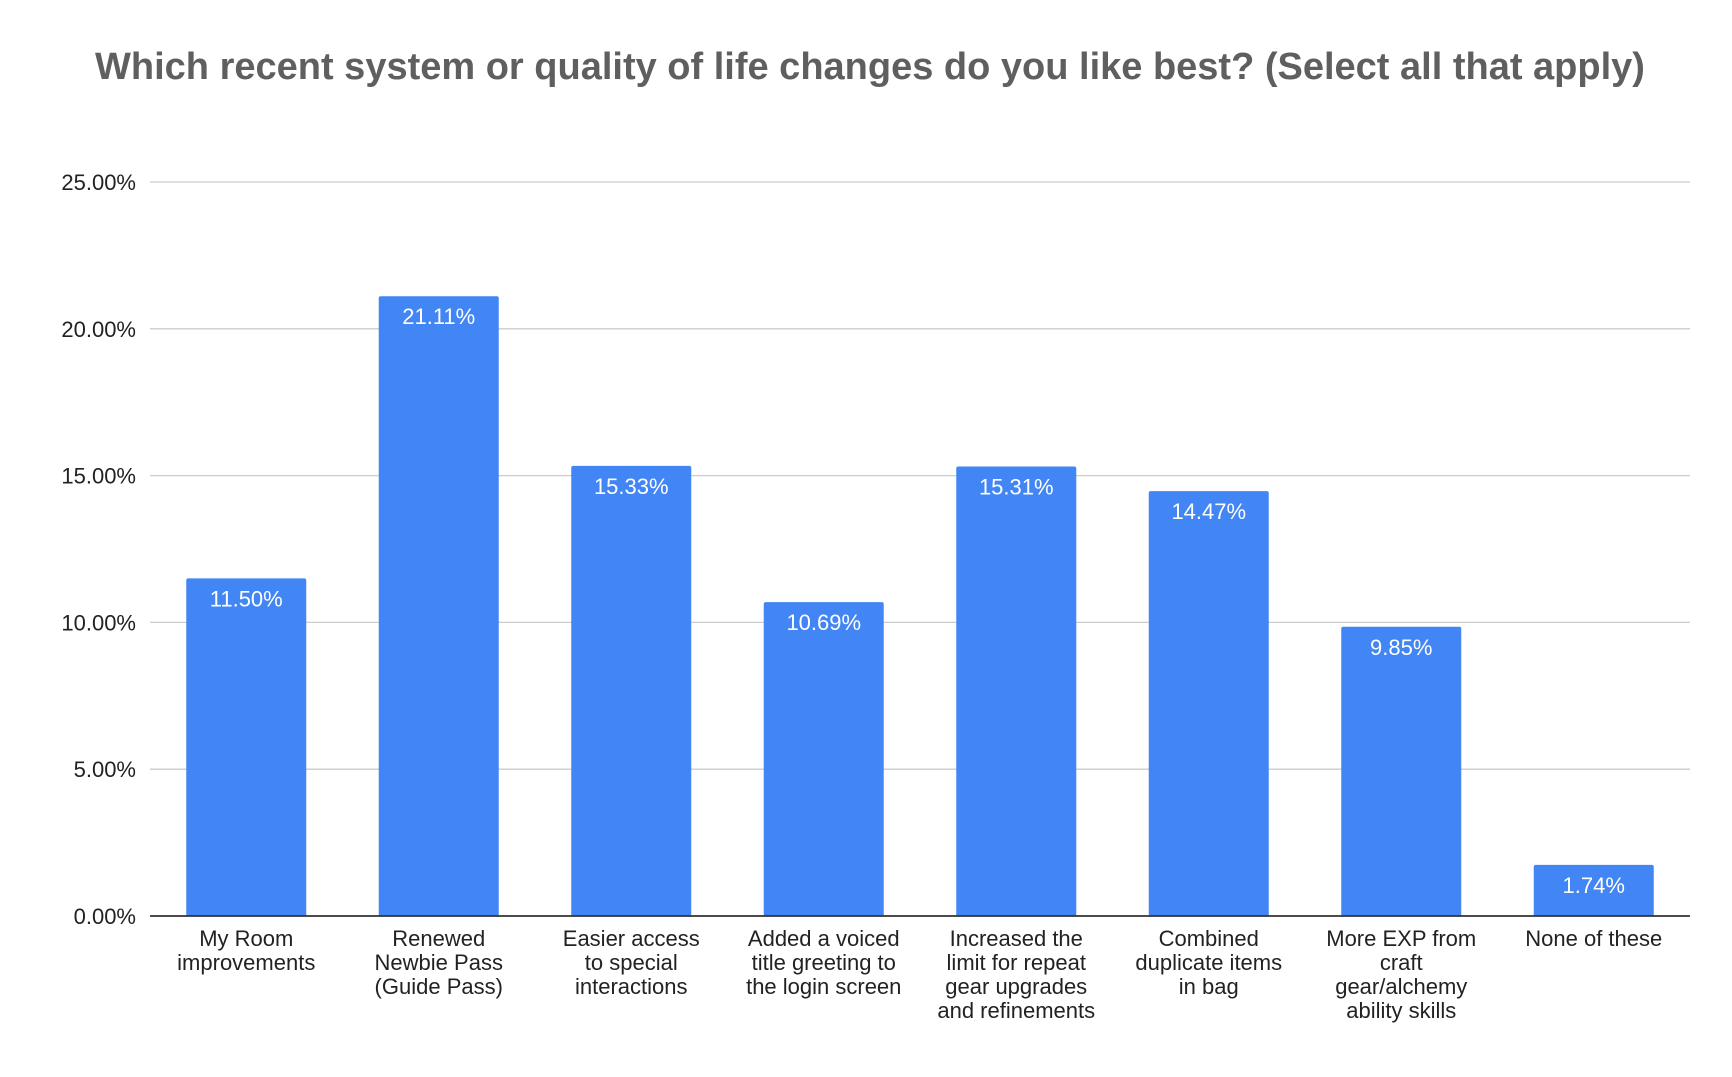 The width and height of the screenshot is (1732, 1077). What do you see at coordinates (1401, 1010) in the screenshot?
I see `x-tick-label-line: ability skills` at bounding box center [1401, 1010].